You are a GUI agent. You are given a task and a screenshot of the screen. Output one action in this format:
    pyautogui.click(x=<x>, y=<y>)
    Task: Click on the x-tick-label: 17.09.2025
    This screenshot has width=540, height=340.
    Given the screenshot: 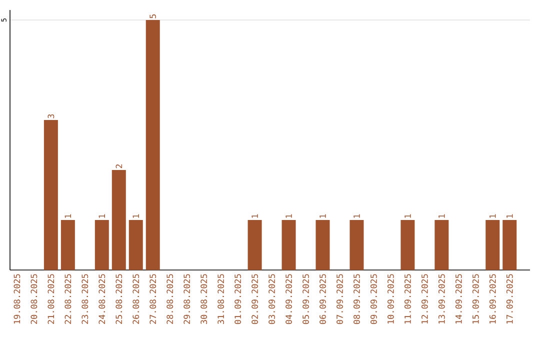 What is the action you would take?
    pyautogui.click(x=509, y=299)
    